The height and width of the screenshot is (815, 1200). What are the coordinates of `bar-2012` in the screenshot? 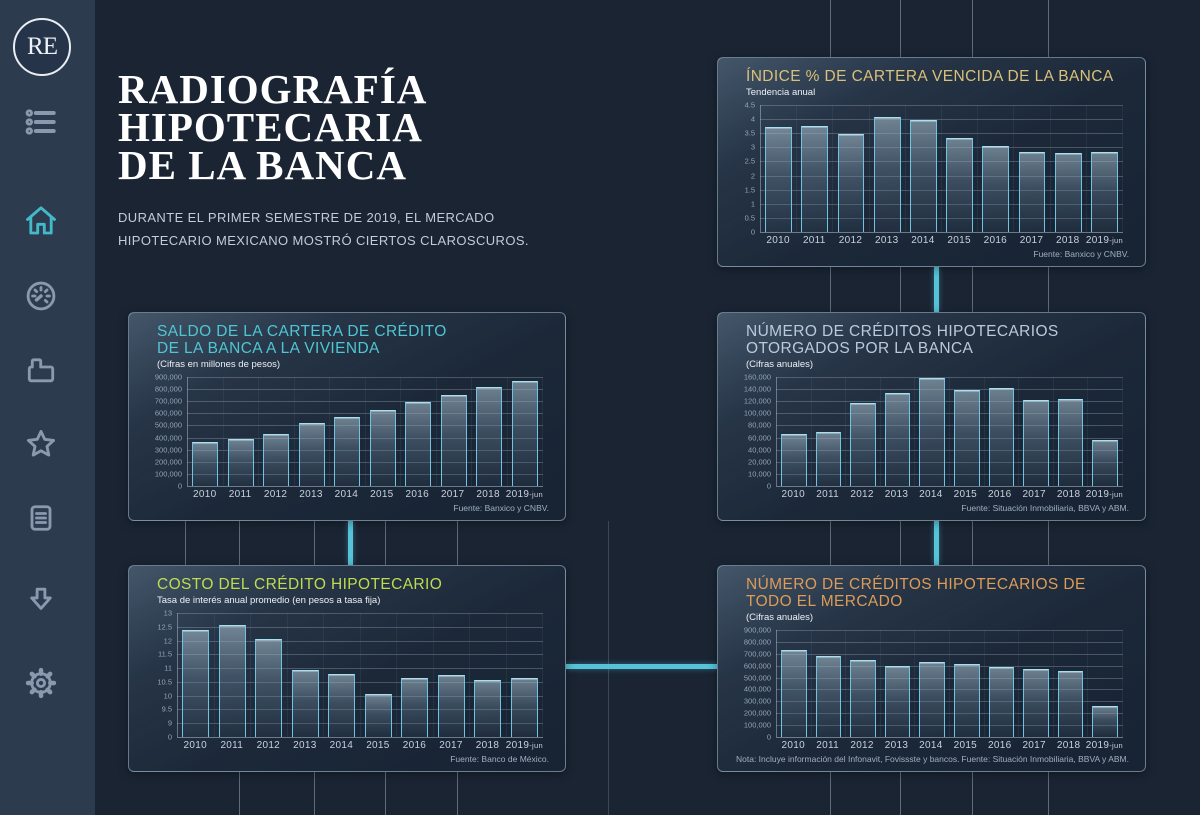 It's located at (863, 698).